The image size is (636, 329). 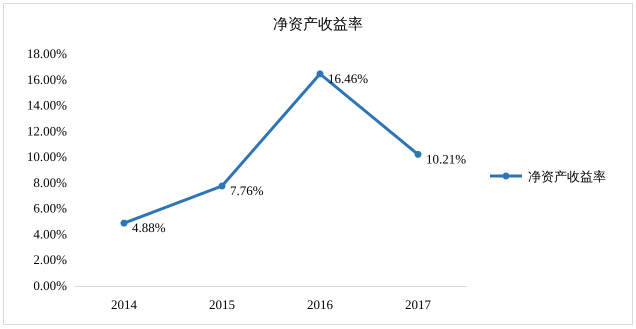 What do you see at coordinates (47, 105) in the screenshot?
I see `y-tick-label: 14.00%` at bounding box center [47, 105].